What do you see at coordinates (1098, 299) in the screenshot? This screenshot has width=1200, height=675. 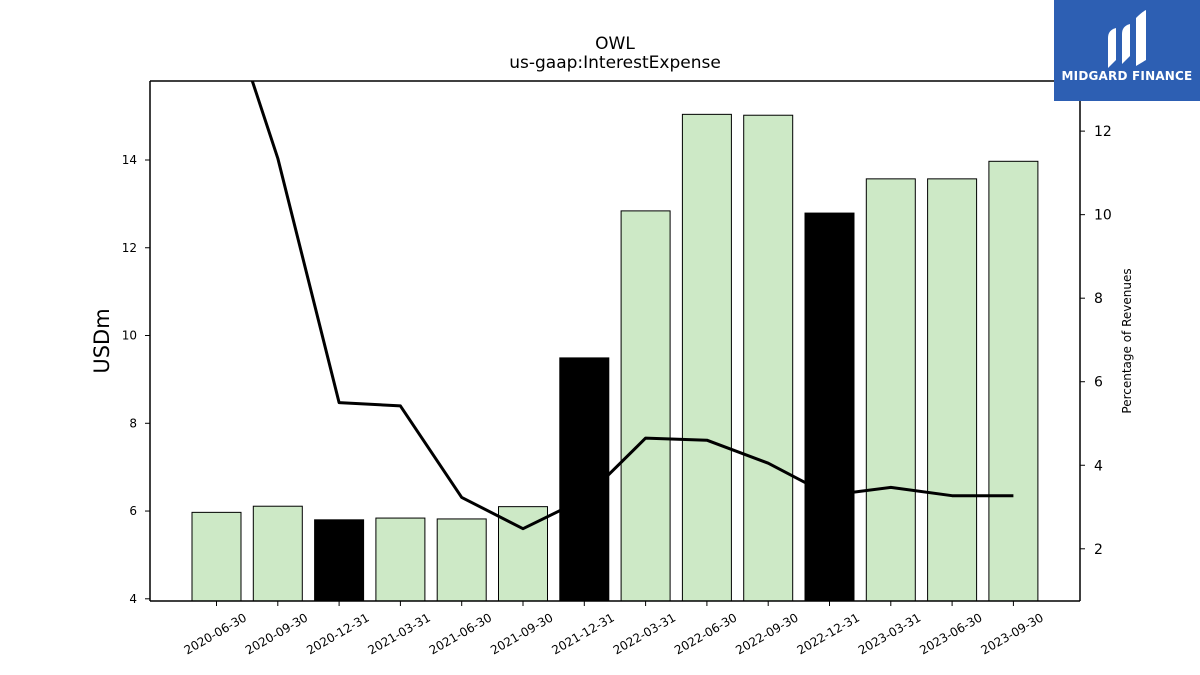 I see `y2-tick-label: 8` at bounding box center [1098, 299].